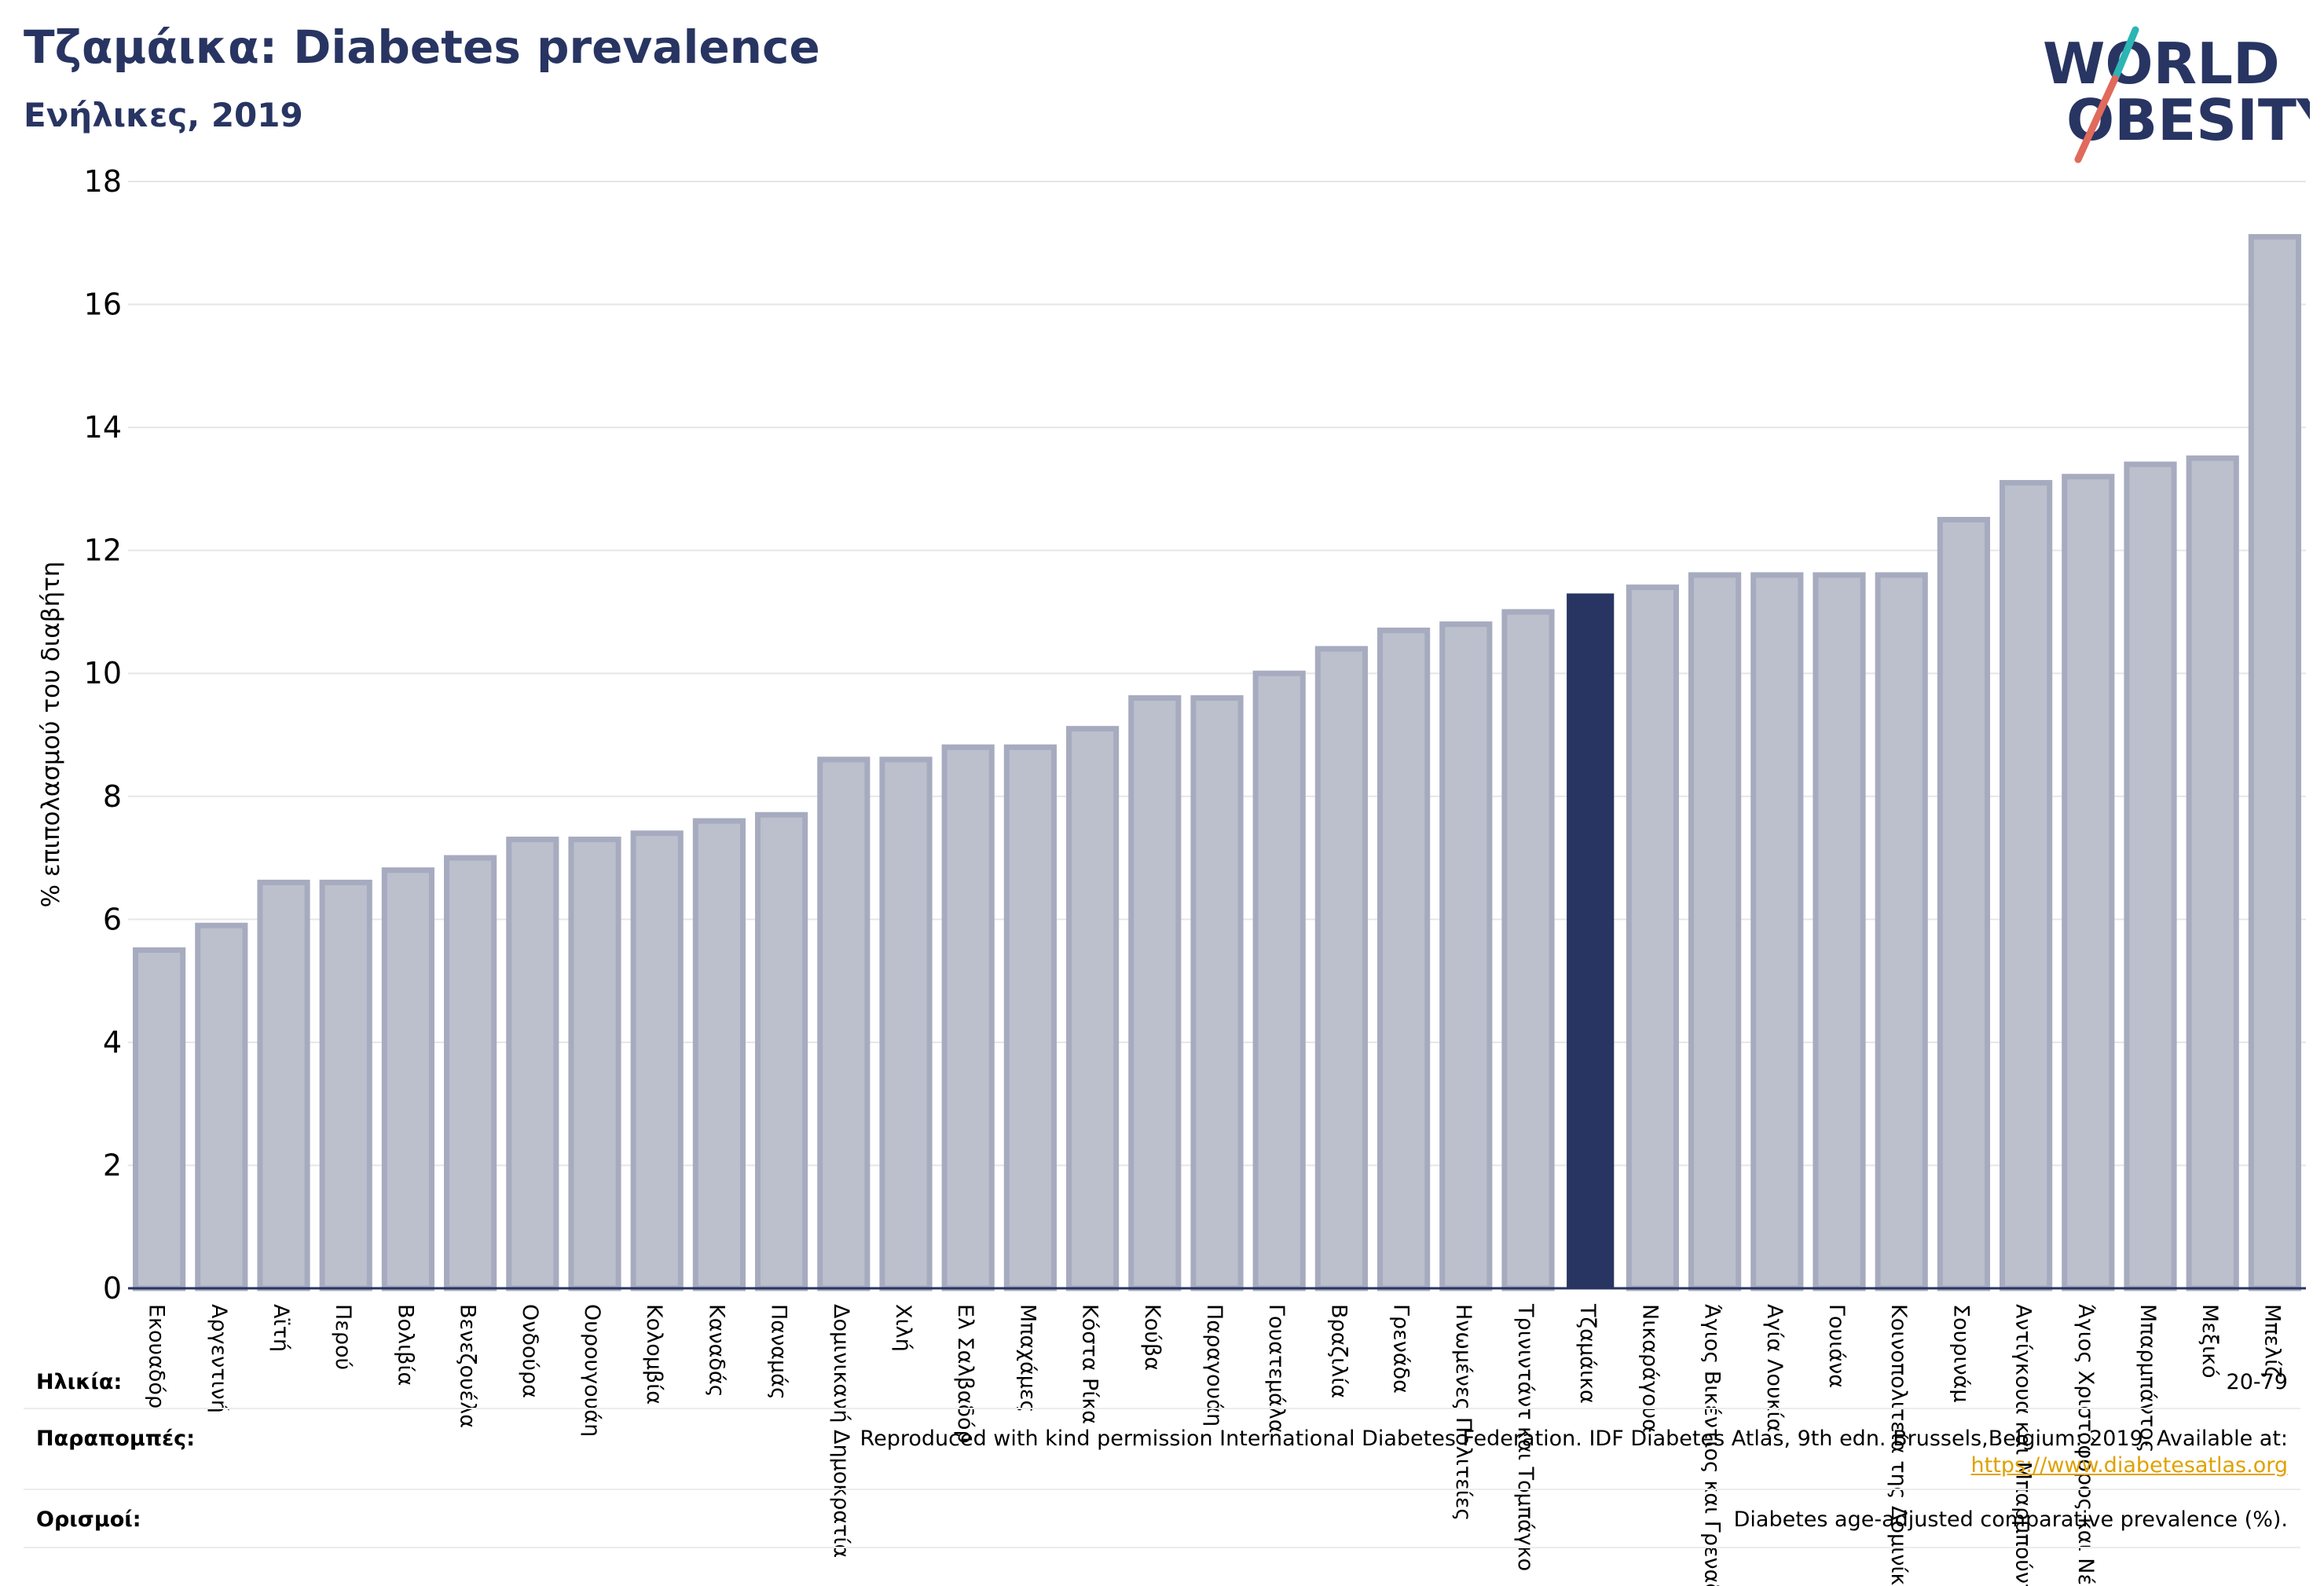 The width and height of the screenshot is (2324, 1586). I want to click on x-tick-label: Παραγουάη, so click(1214, 1365).